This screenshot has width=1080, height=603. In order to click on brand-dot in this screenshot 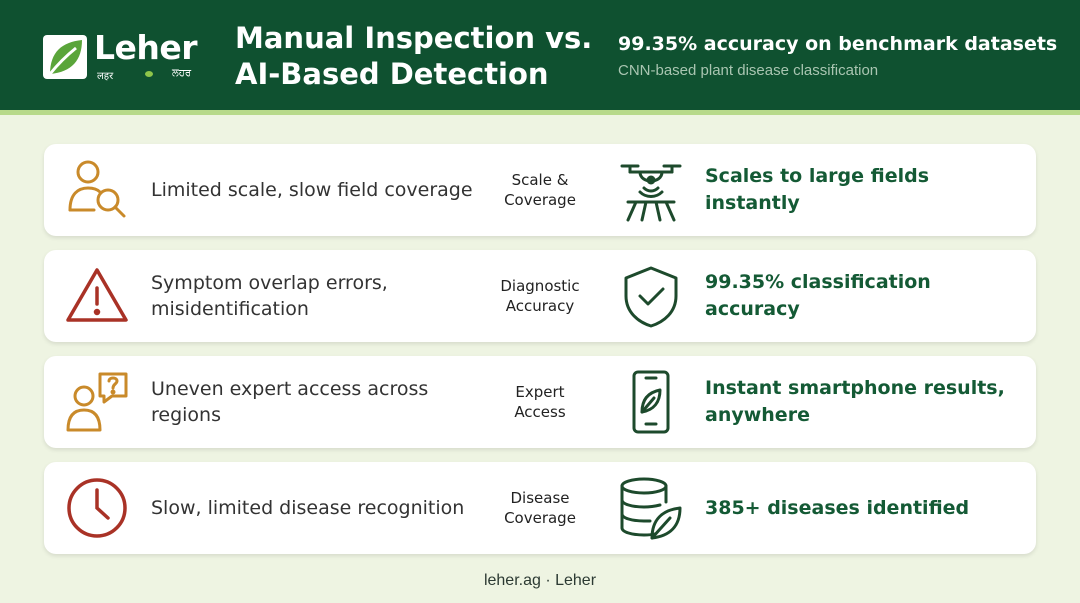, I will do `click(149, 74)`.